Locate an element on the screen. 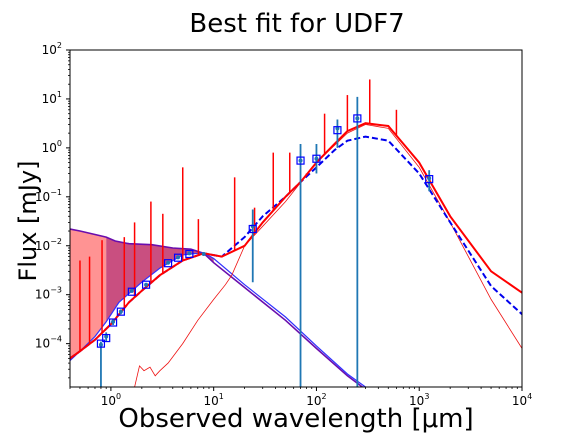  x-tick-label: 10² is located at coordinates (316, 400).